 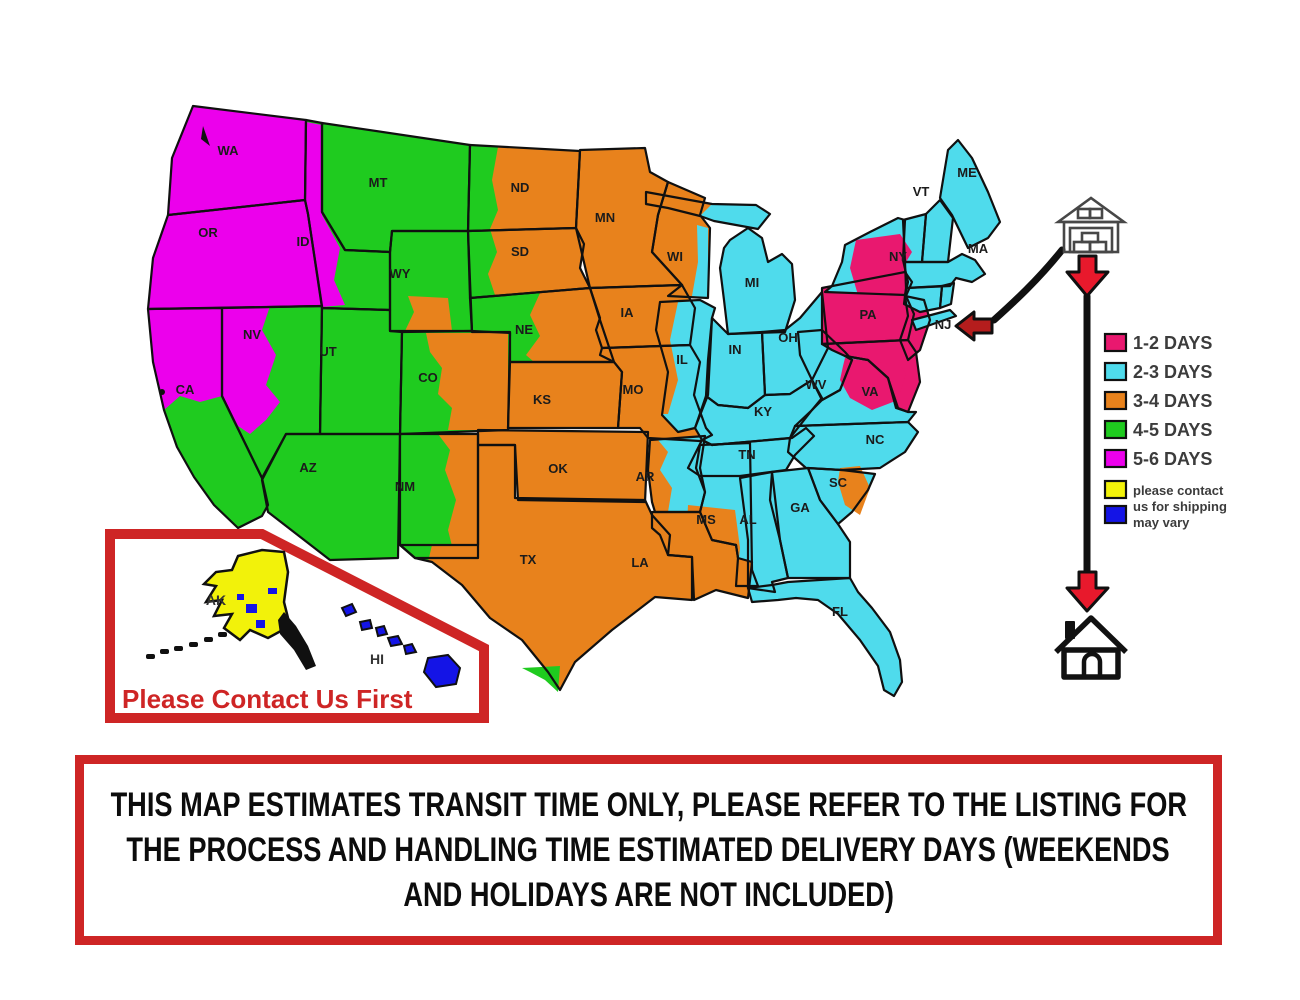 I want to click on state-label-ky: KY, so click(x=763, y=411).